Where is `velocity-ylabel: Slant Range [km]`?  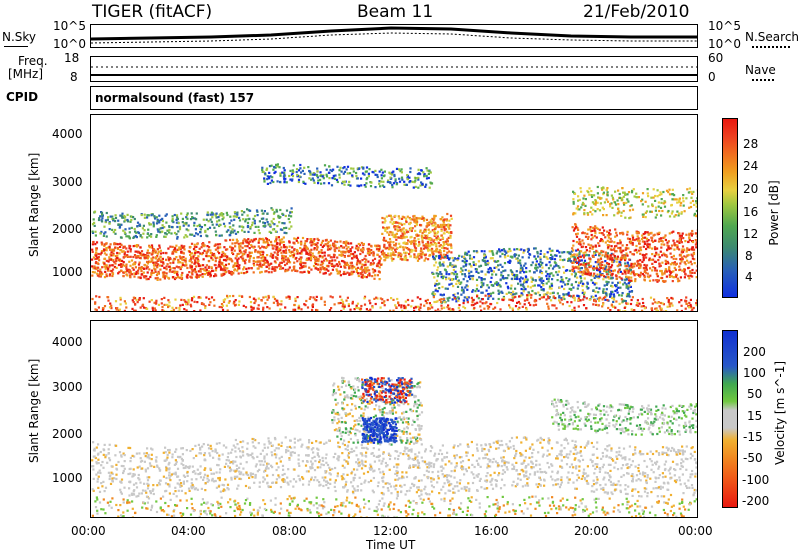
velocity-ylabel: Slant Range [km] is located at coordinates (34, 410).